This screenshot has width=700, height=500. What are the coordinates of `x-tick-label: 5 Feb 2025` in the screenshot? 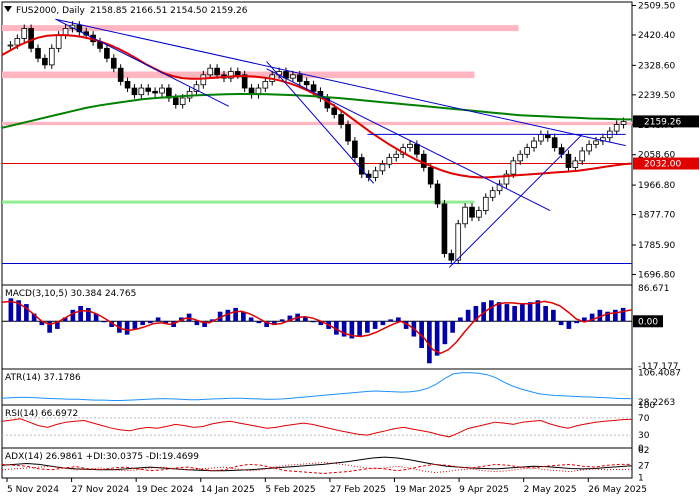 It's located at (290, 490).